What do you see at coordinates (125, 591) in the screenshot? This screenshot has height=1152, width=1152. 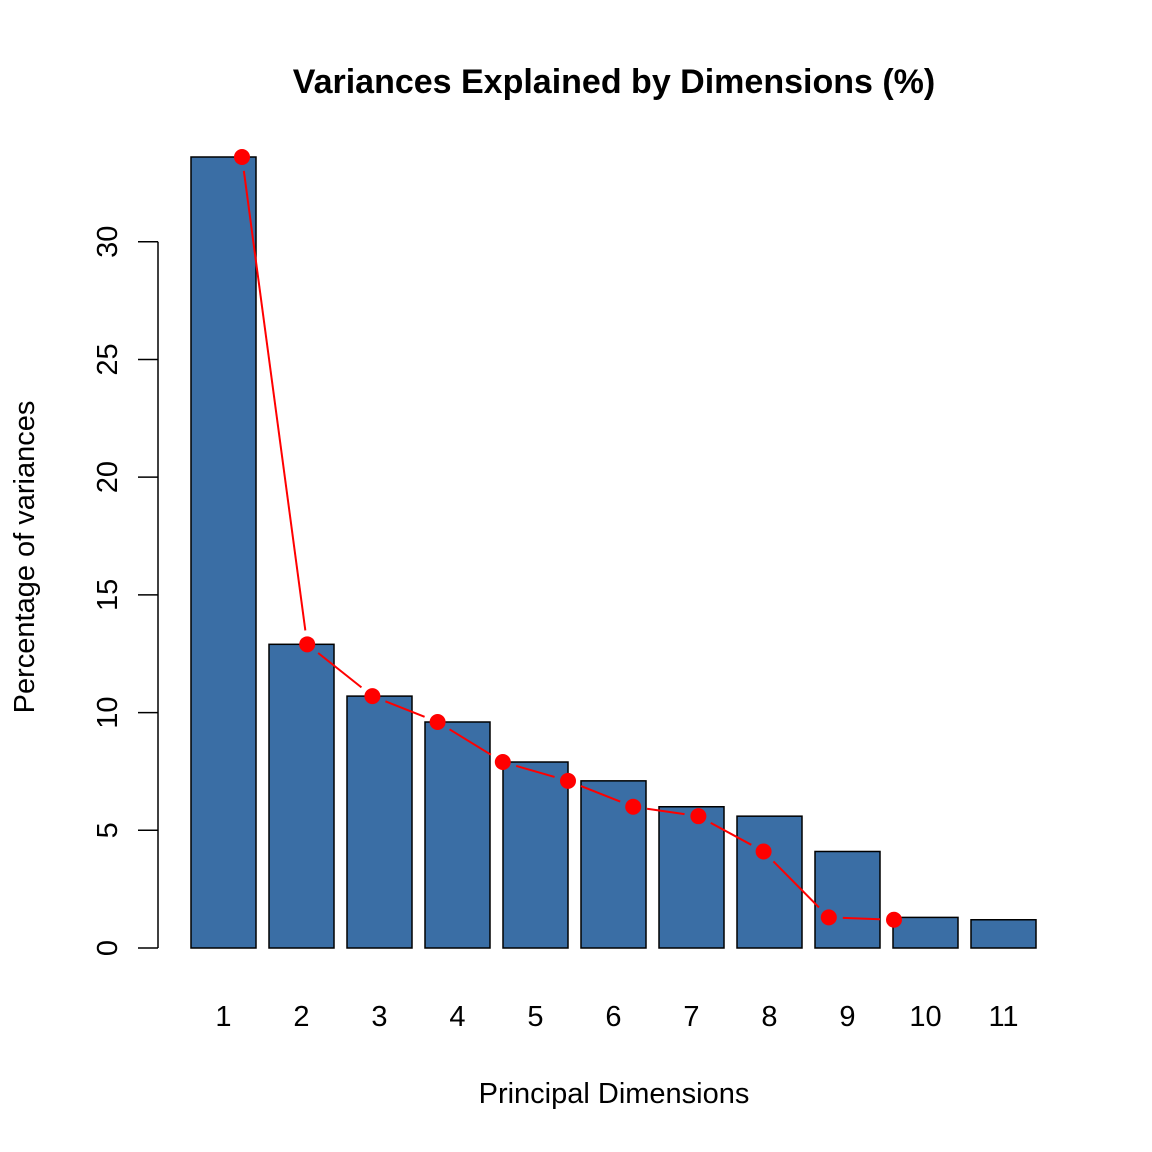 I see `y-axis: 0 5 10 15 20 25 30` at bounding box center [125, 591].